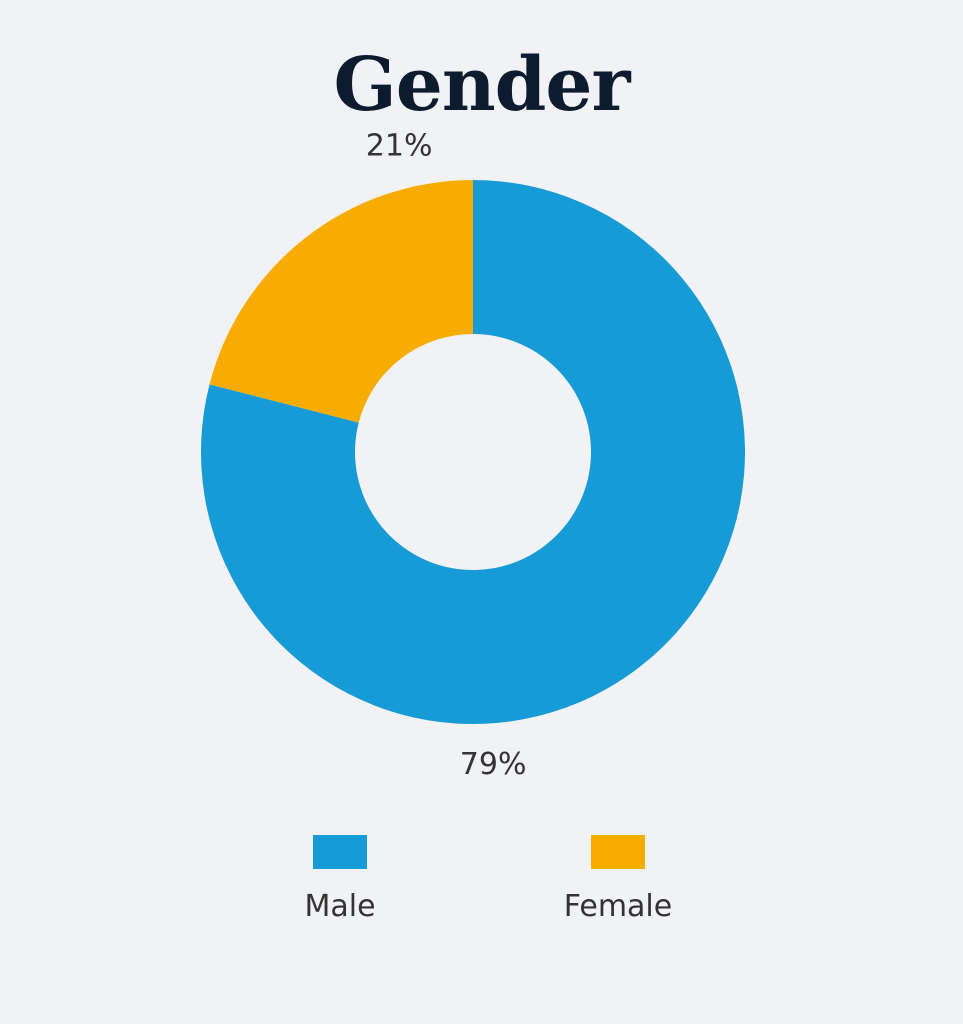 This screenshot has width=963, height=1024. What do you see at coordinates (493, 764) in the screenshot?
I see `data-label-male: 79%` at bounding box center [493, 764].